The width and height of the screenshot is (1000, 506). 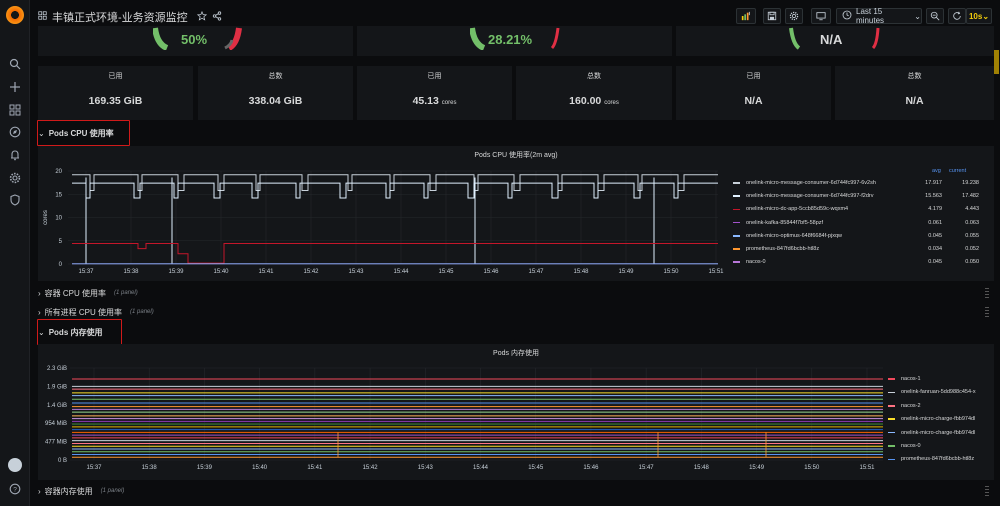 I want to click on x-tick-label: 15:43, so click(x=426, y=468).